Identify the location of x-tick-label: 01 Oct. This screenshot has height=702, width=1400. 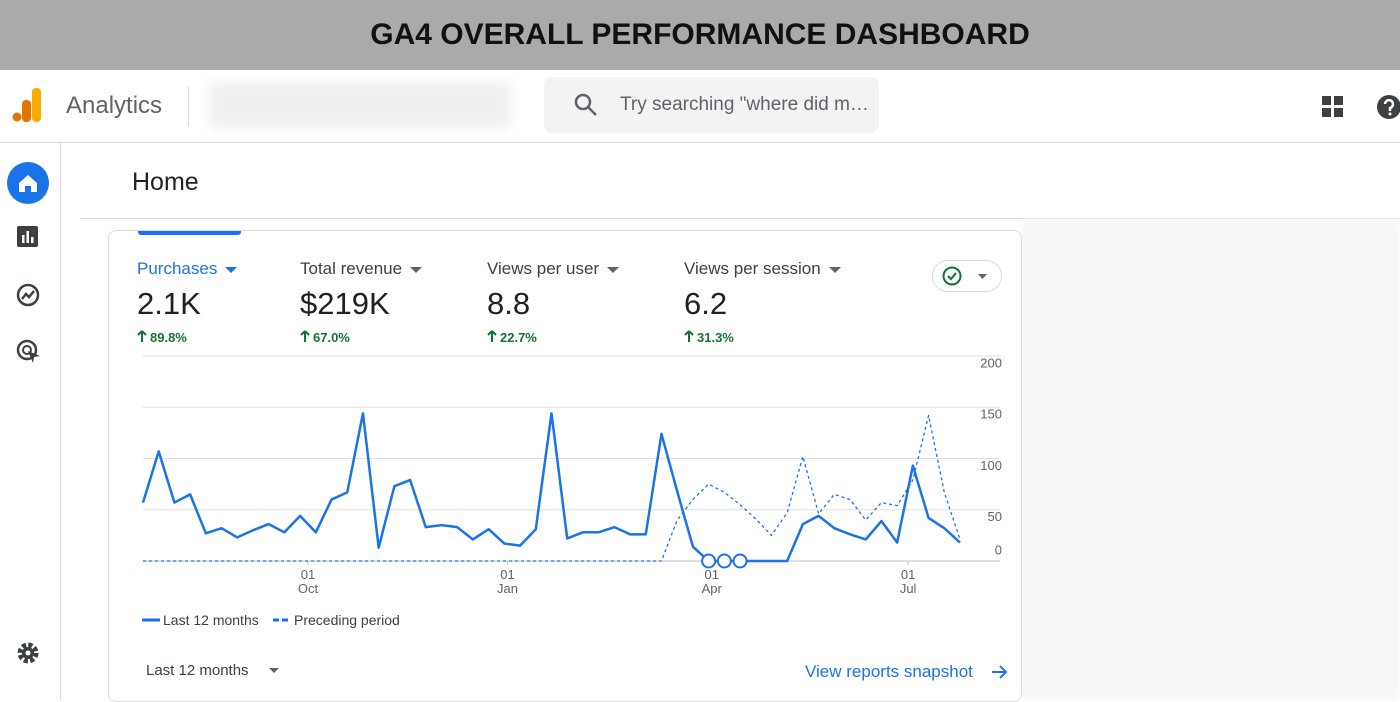
(308, 581).